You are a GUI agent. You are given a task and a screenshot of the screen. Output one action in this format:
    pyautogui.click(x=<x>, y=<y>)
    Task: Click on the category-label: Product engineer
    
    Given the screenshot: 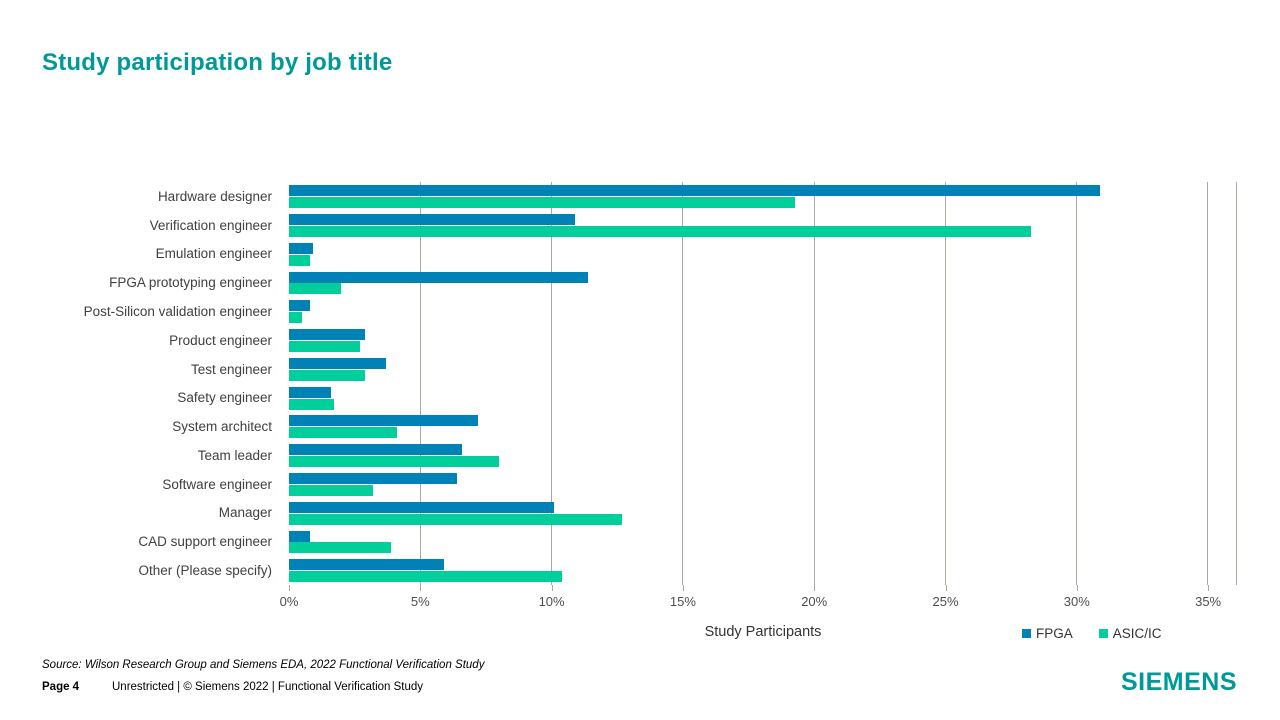 What is the action you would take?
    pyautogui.click(x=220, y=340)
    